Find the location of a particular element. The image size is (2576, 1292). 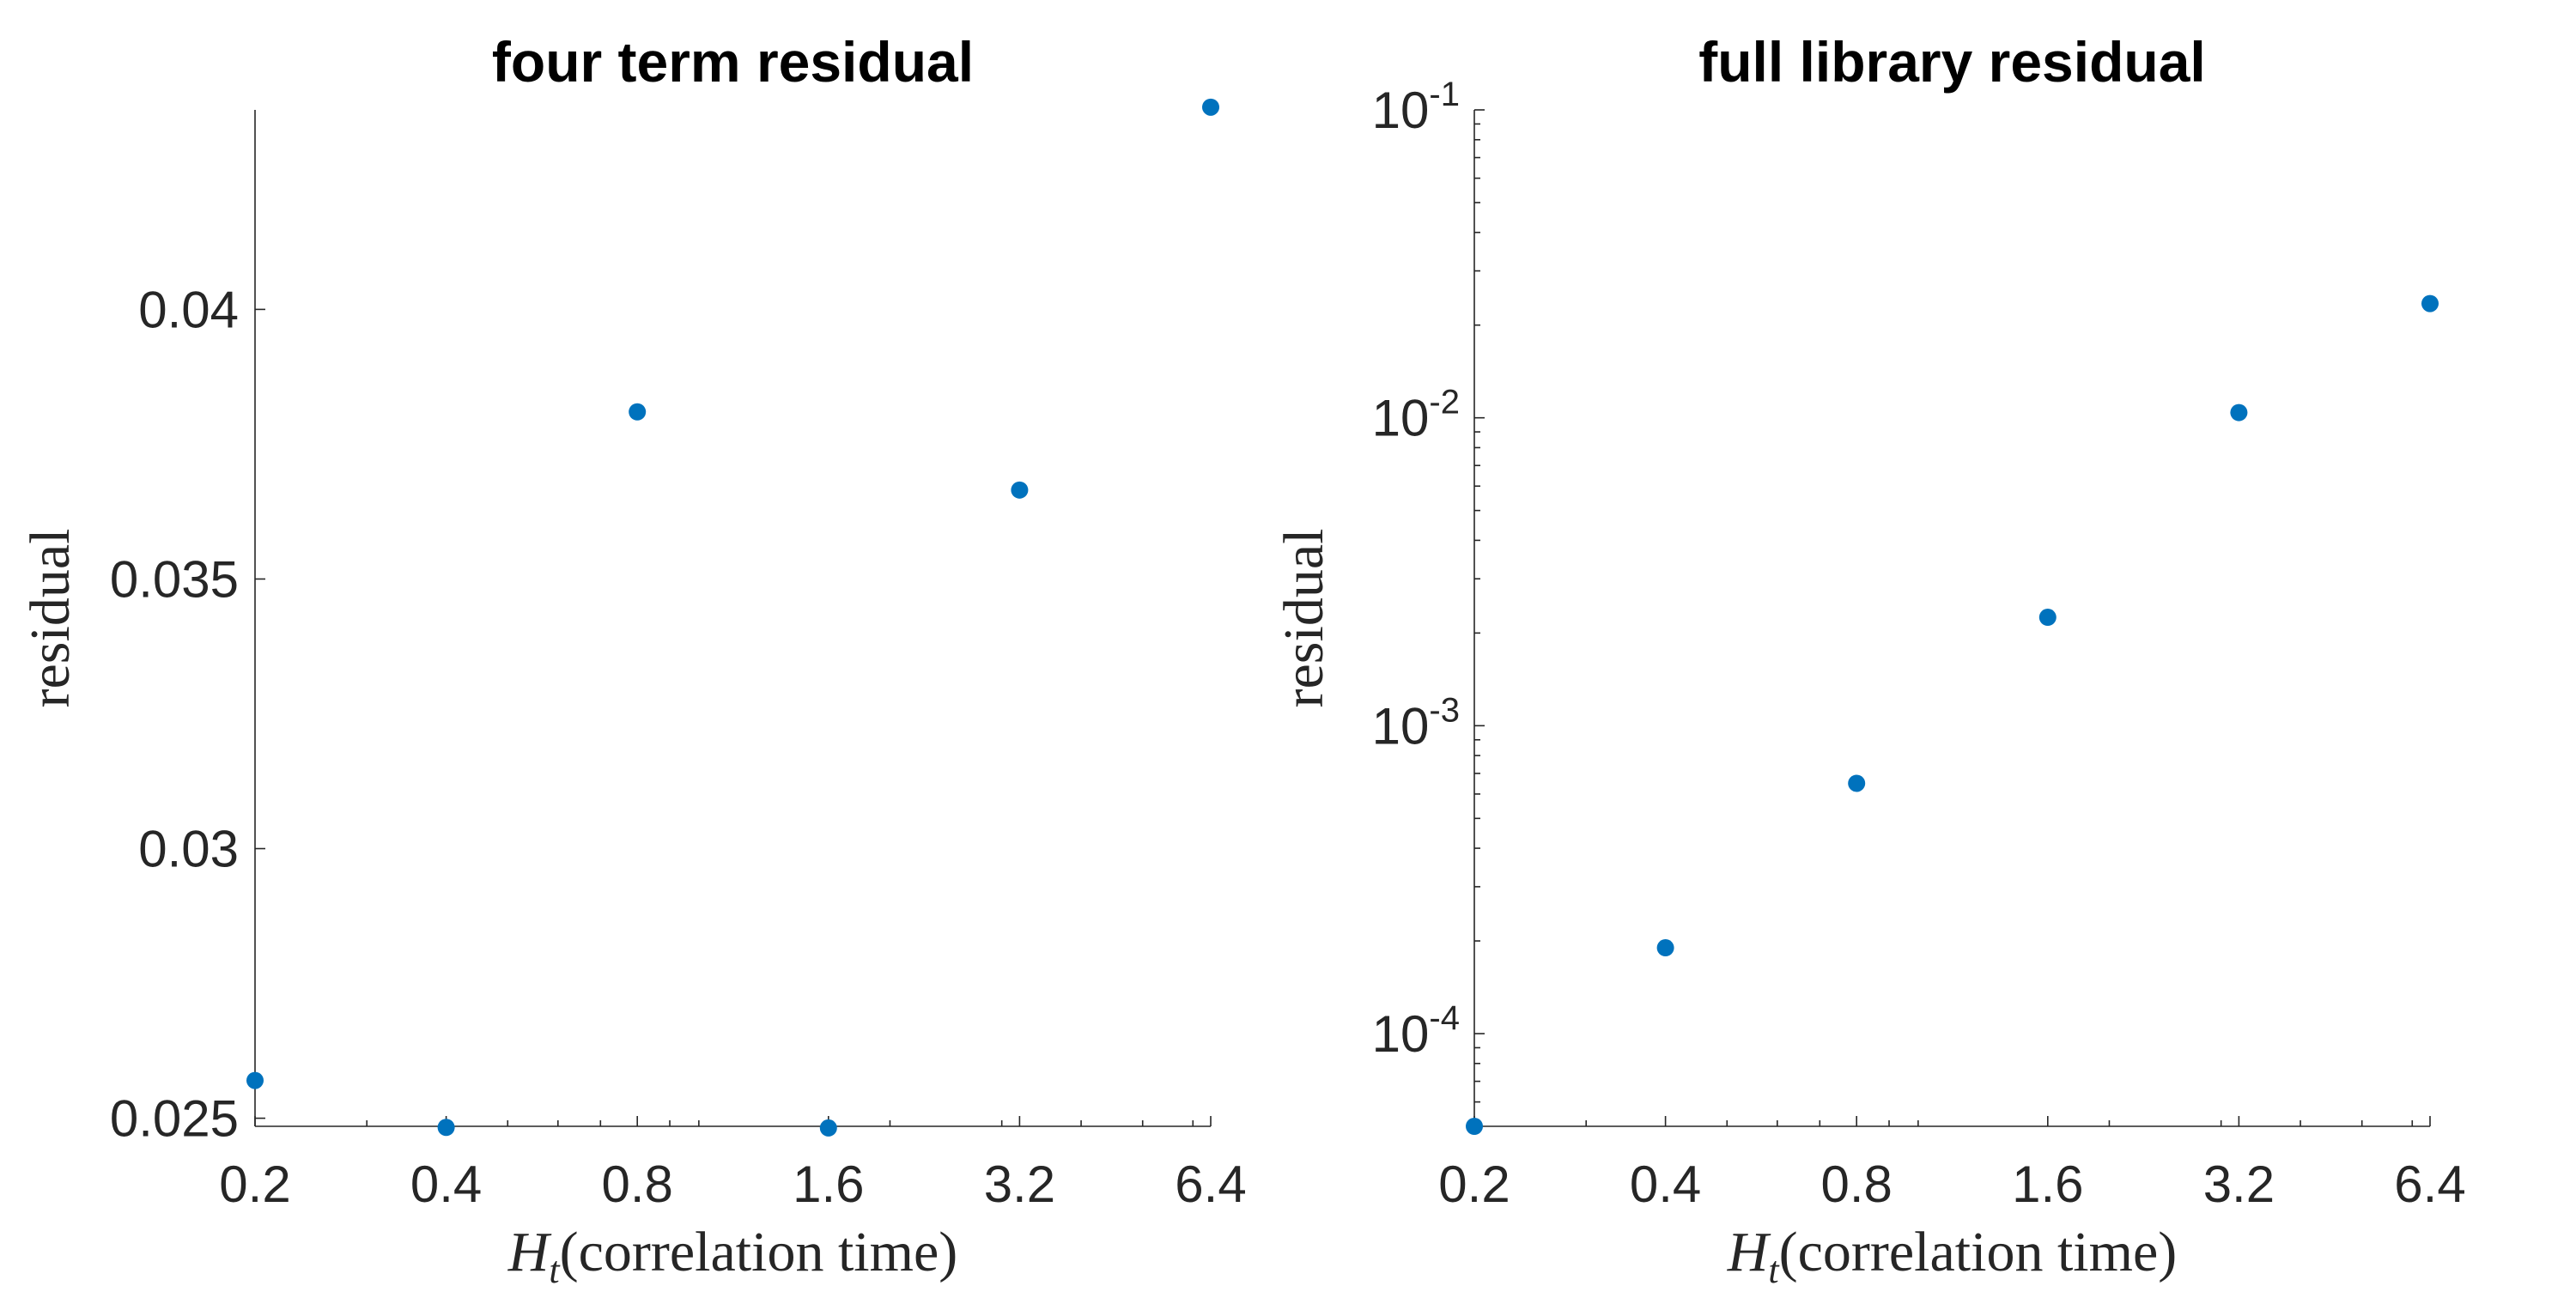

y-tick-label: 0.025 is located at coordinates (175, 1119).